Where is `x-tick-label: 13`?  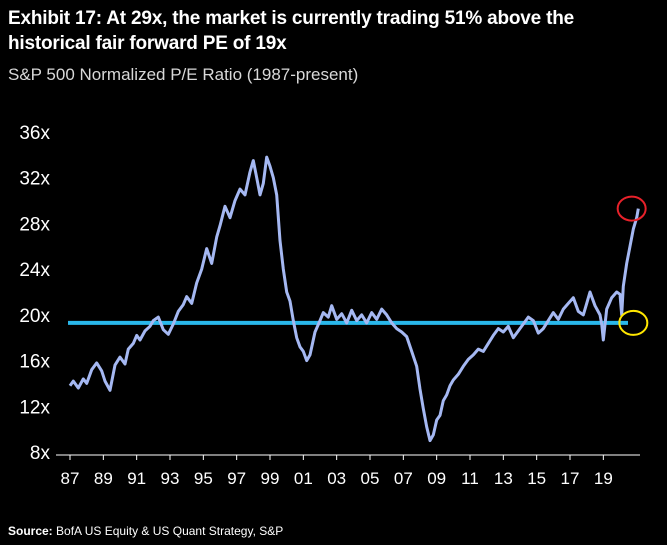
x-tick-label: 13 is located at coordinates (503, 478).